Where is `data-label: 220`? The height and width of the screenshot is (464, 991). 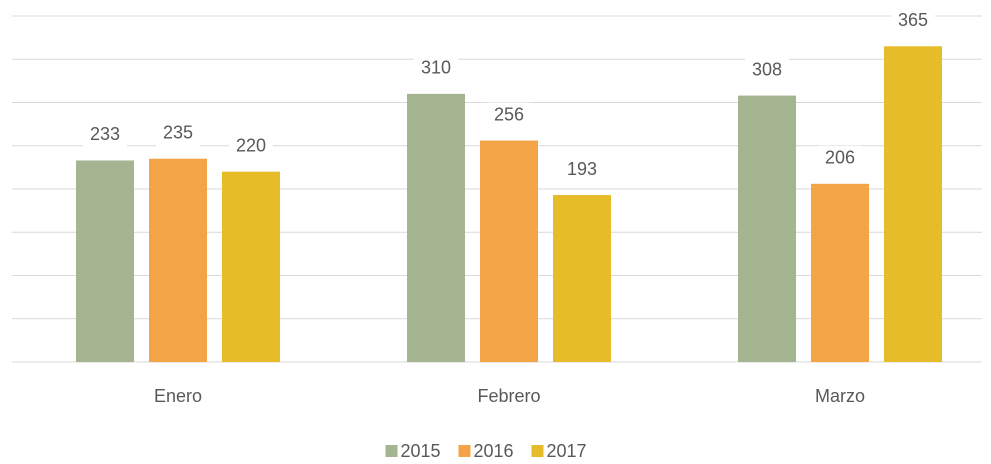
data-label: 220 is located at coordinates (251, 145).